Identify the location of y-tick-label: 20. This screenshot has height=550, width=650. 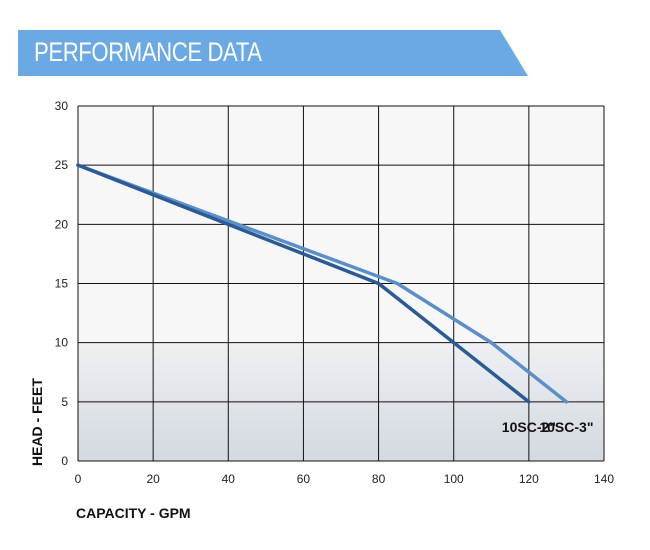
(62, 224).